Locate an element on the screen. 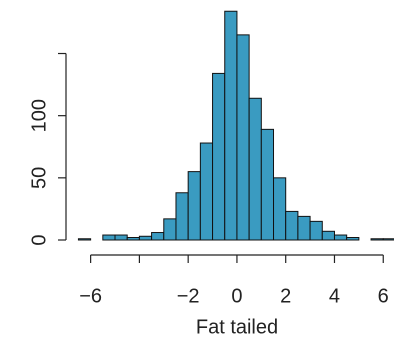  y-tick-label: 0 is located at coordinates (39, 239).